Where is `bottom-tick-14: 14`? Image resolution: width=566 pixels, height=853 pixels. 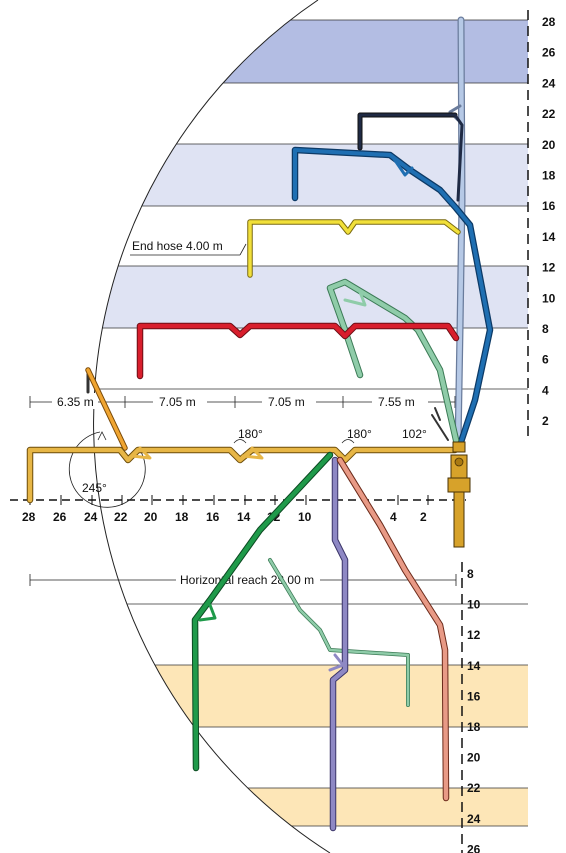 bottom-tick-14: 14 is located at coordinates (244, 517).